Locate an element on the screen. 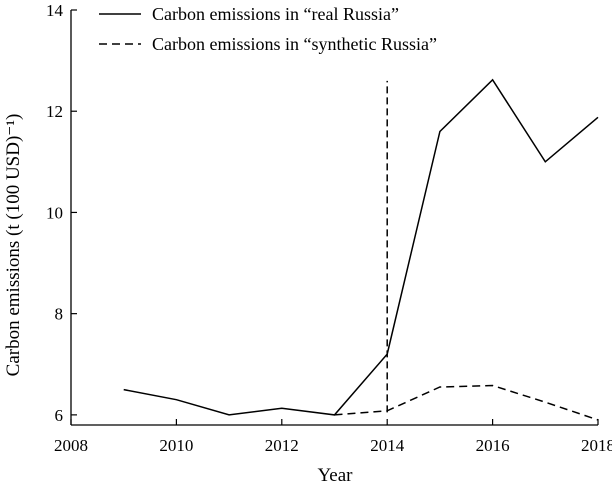  legend-label: Carbon emissions in “synthetic Russia” is located at coordinates (294, 44).